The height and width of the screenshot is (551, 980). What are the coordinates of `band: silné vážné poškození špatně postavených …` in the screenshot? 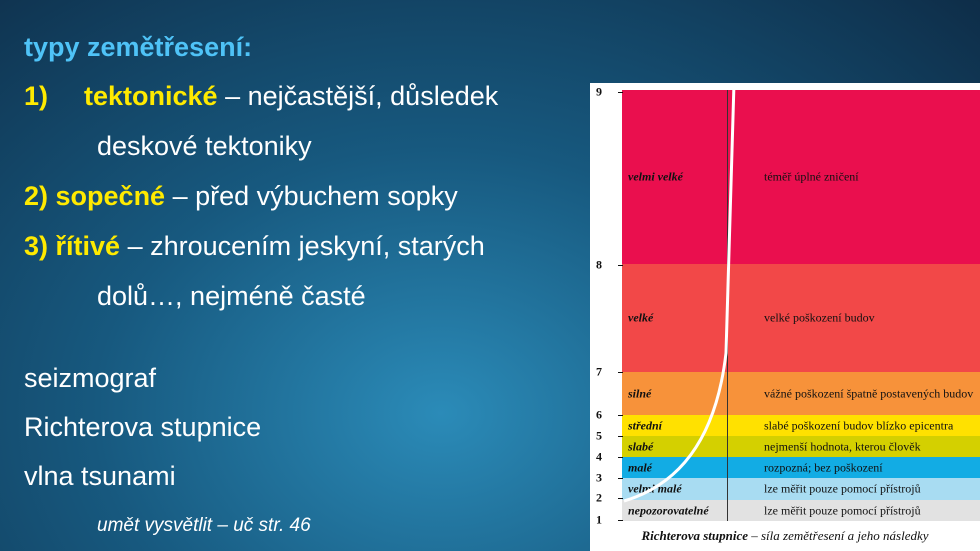 It's located at (801, 393).